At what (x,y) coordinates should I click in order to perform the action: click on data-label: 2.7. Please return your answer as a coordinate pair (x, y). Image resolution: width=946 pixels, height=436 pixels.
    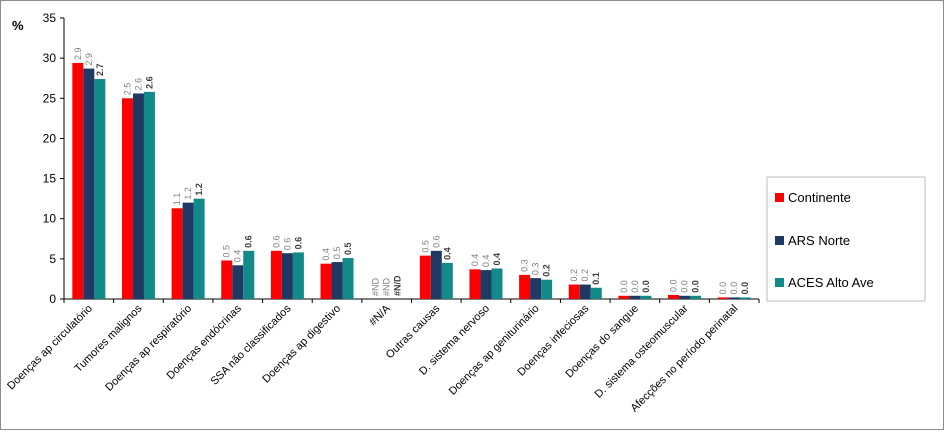
    Looking at the image, I should click on (100, 70).